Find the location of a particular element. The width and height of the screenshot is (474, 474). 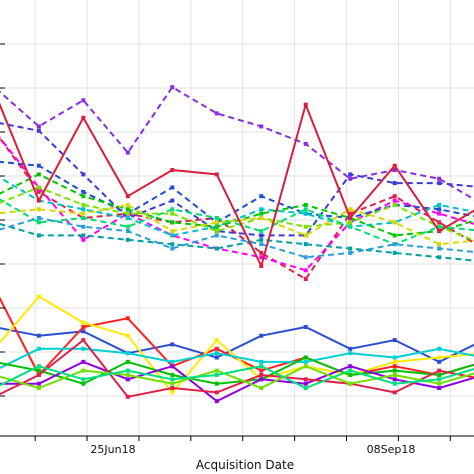

x-tick-label: 25Jun18 is located at coordinates (112, 449).